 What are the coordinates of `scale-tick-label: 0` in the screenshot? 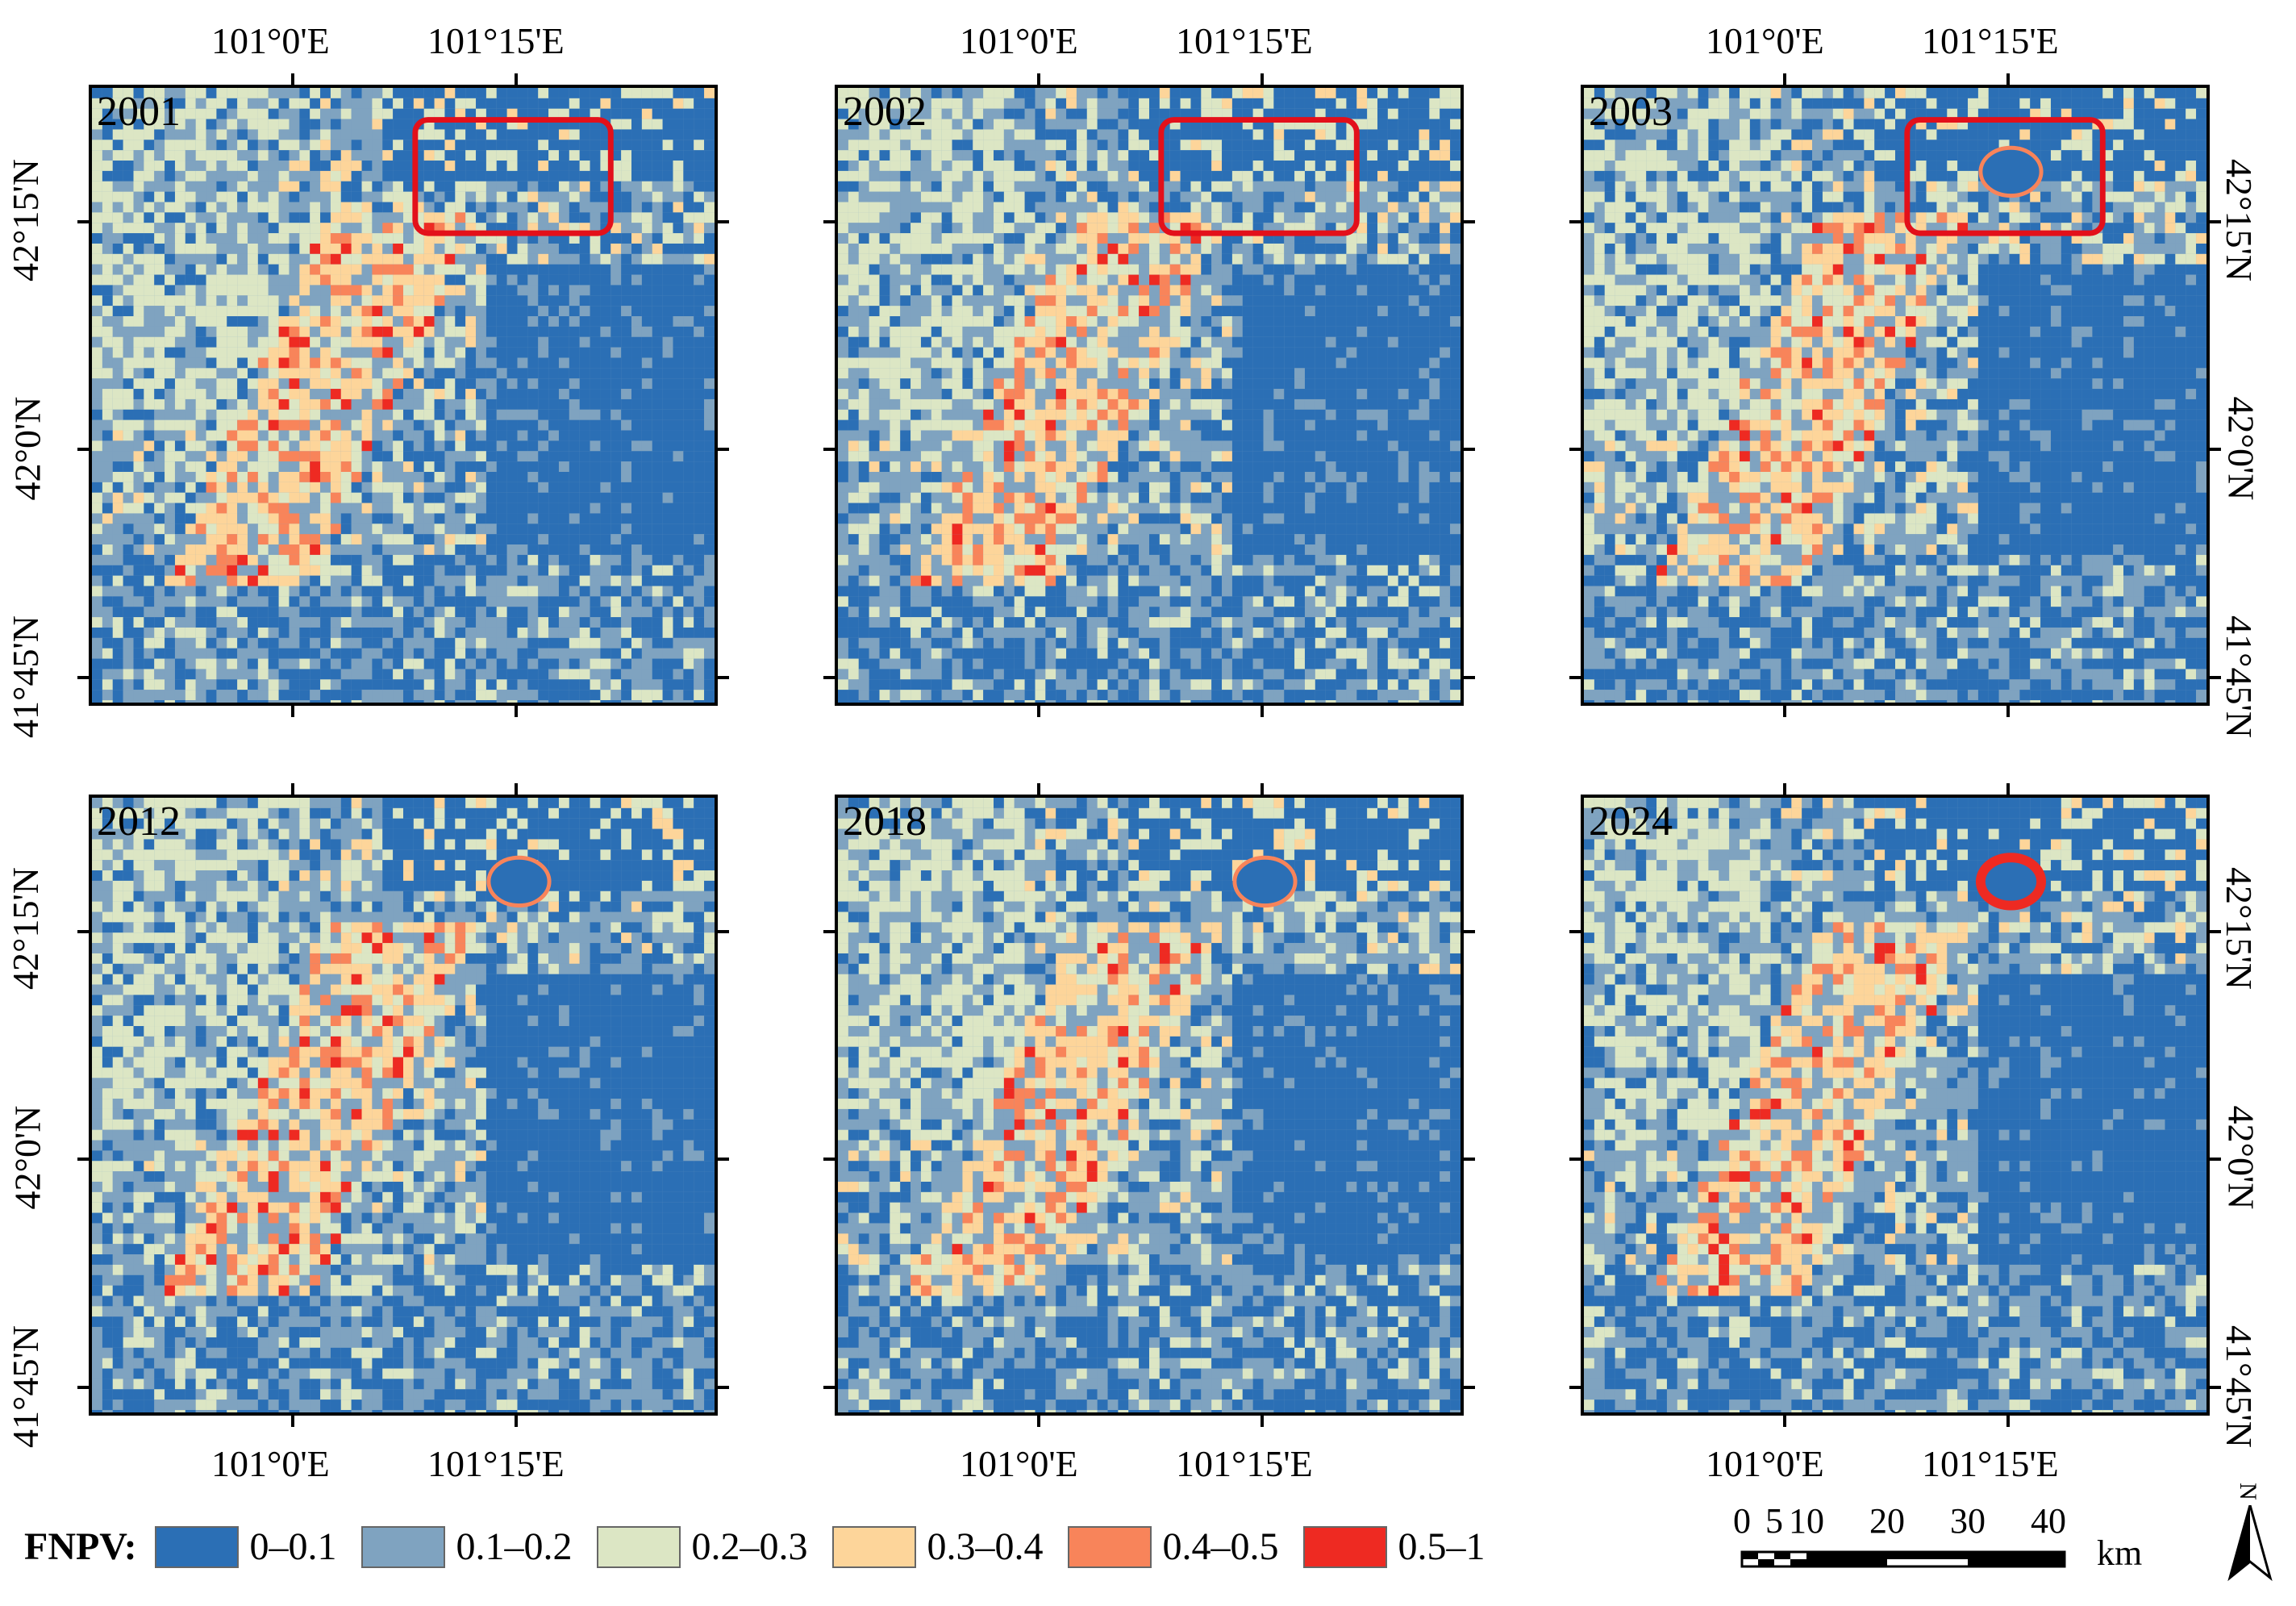 It's located at (1742, 1521).